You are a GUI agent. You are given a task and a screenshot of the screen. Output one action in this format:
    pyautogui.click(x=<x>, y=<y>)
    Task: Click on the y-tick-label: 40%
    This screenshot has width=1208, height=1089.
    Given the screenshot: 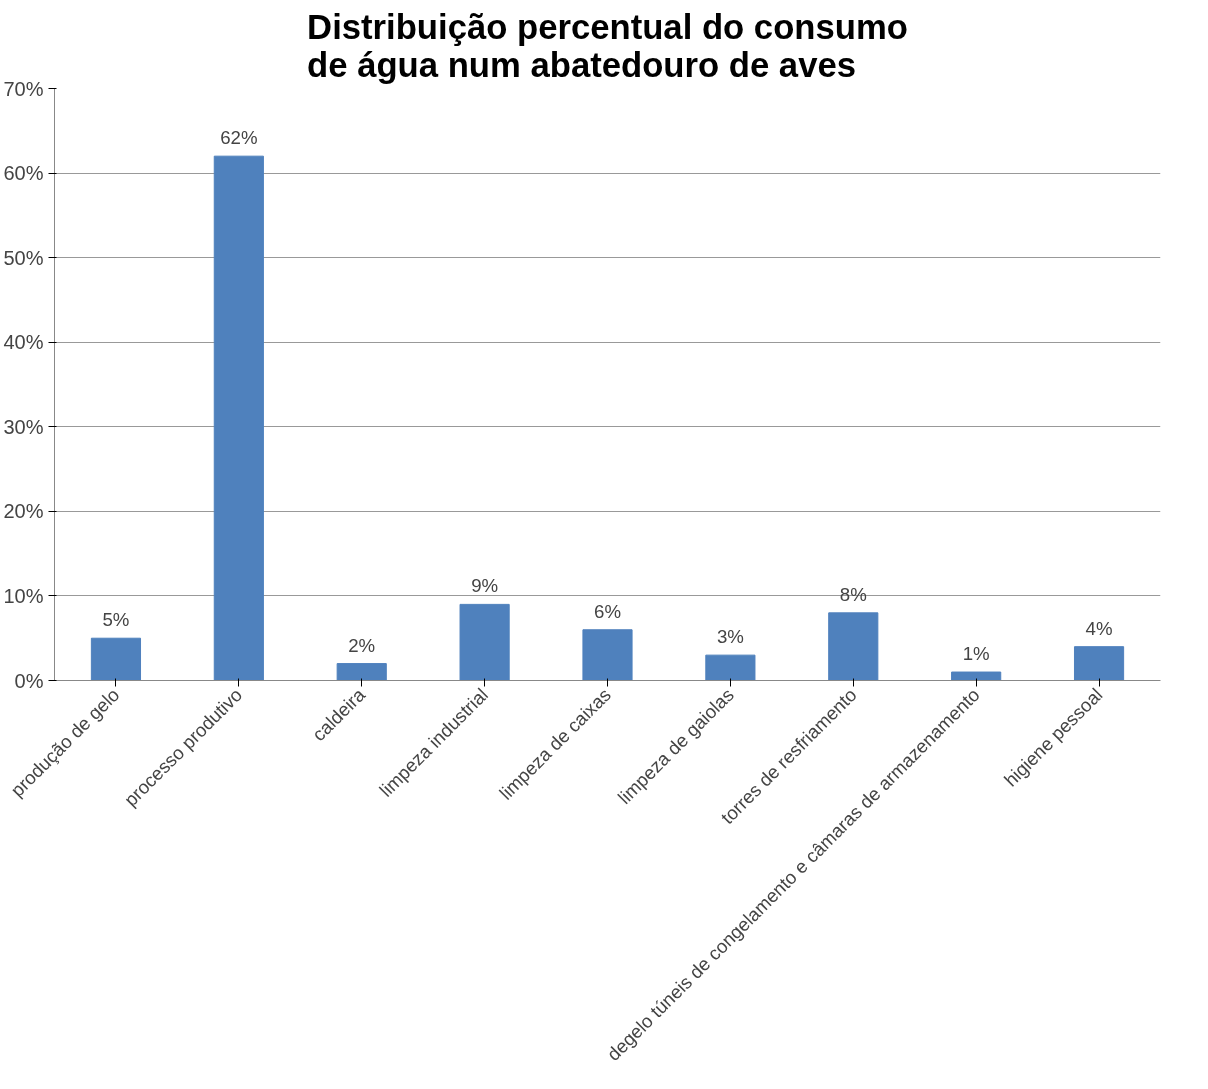 What is the action you would take?
    pyautogui.click(x=23, y=342)
    